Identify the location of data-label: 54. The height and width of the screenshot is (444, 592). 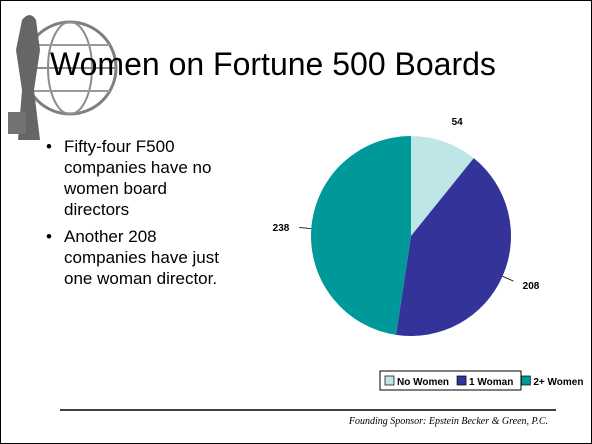
(458, 122).